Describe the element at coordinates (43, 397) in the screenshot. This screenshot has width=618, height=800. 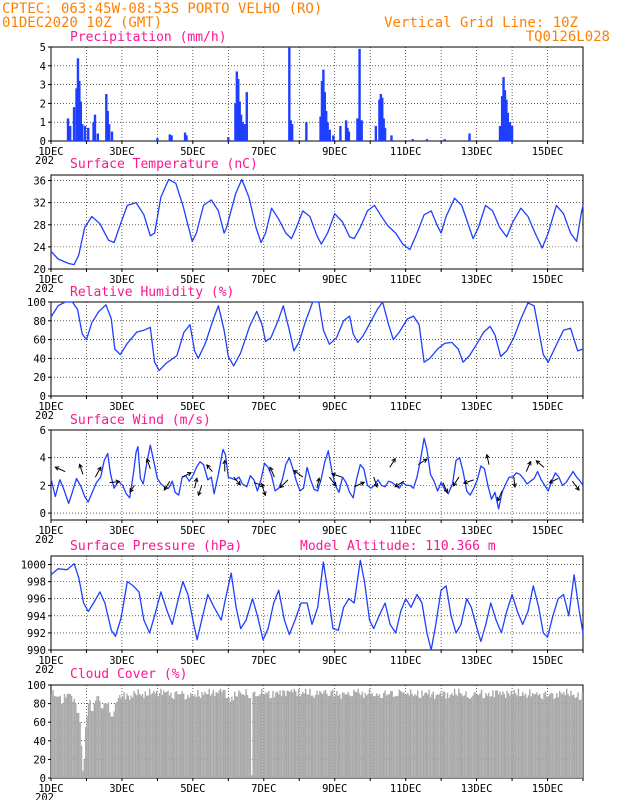
I see `y-tick-label: 0` at that location.